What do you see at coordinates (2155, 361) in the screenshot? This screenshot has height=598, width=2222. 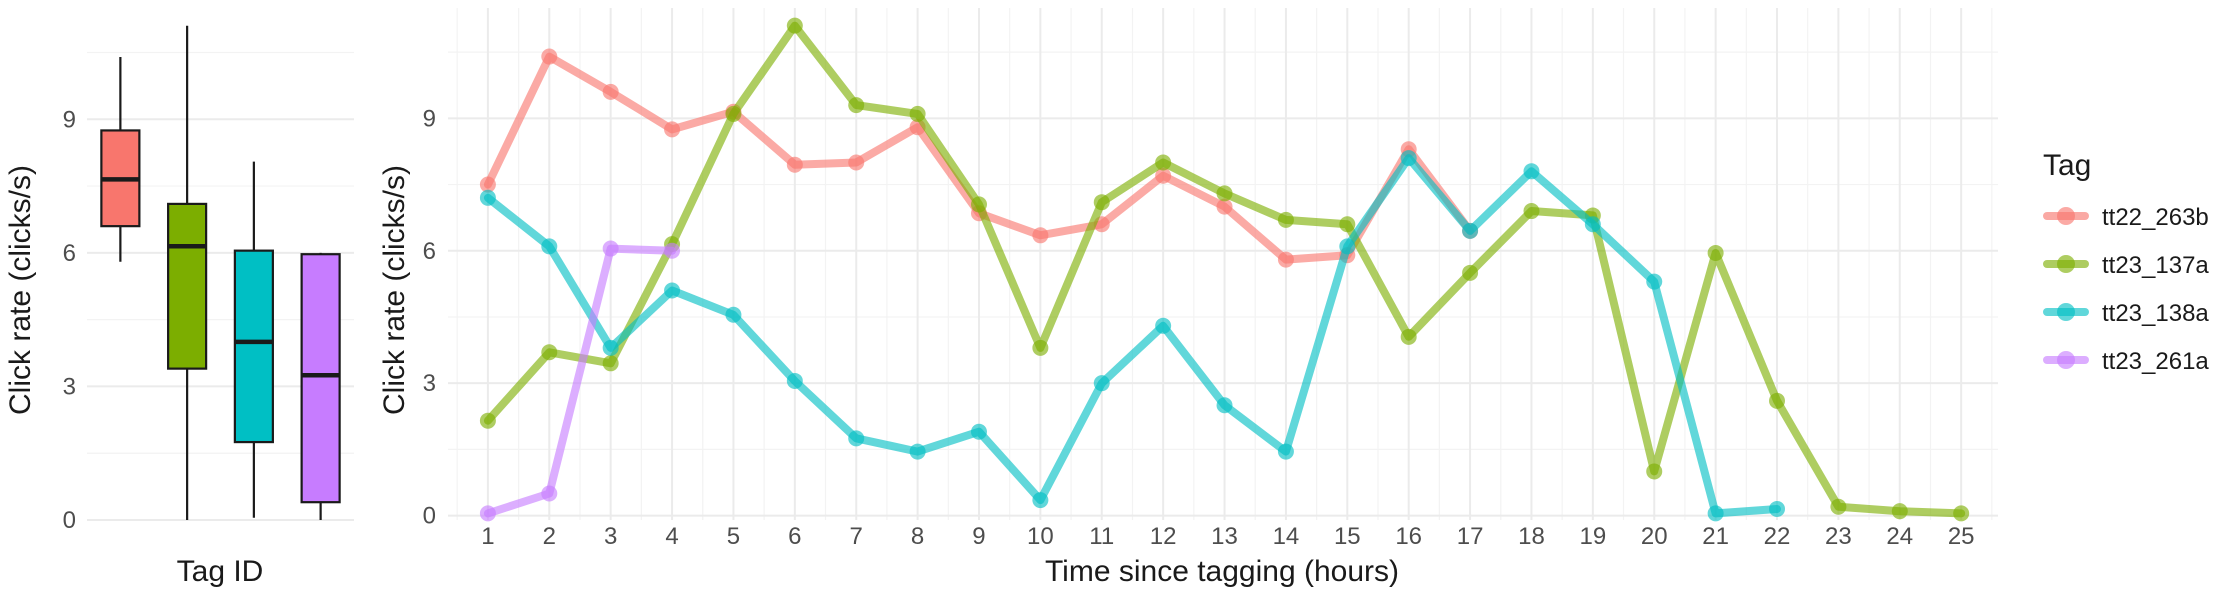 I see `legend-label: tt23_261a` at bounding box center [2155, 361].